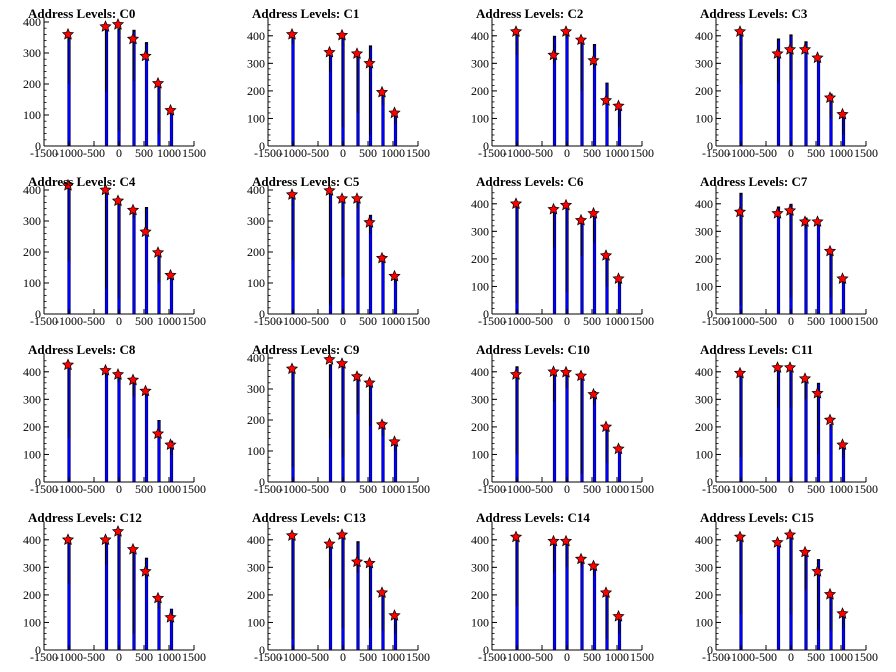 This screenshot has width=896, height=672. Describe the element at coordinates (306, 13) in the screenshot. I see `chart-title: Address Levels: C1` at that location.